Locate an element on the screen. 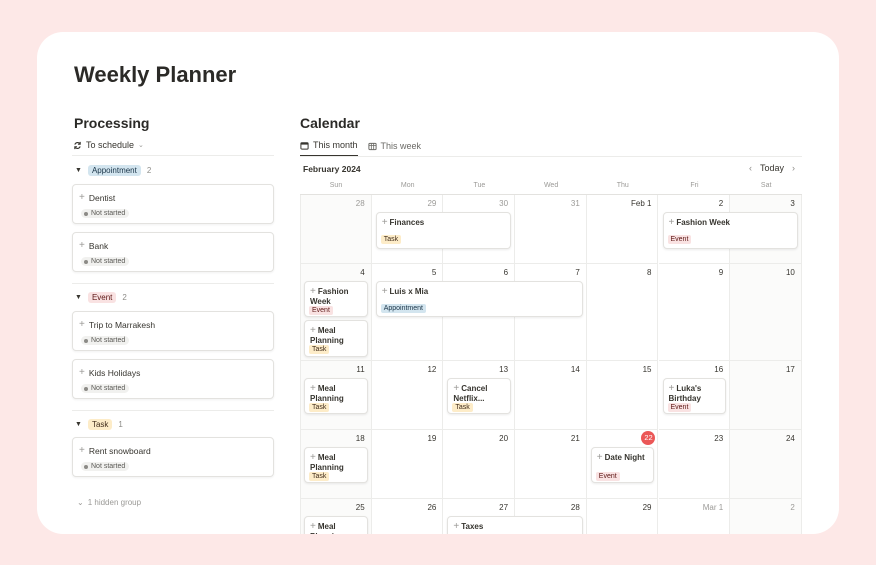  calendar-day-cell: 26 is located at coordinates (408, 516).